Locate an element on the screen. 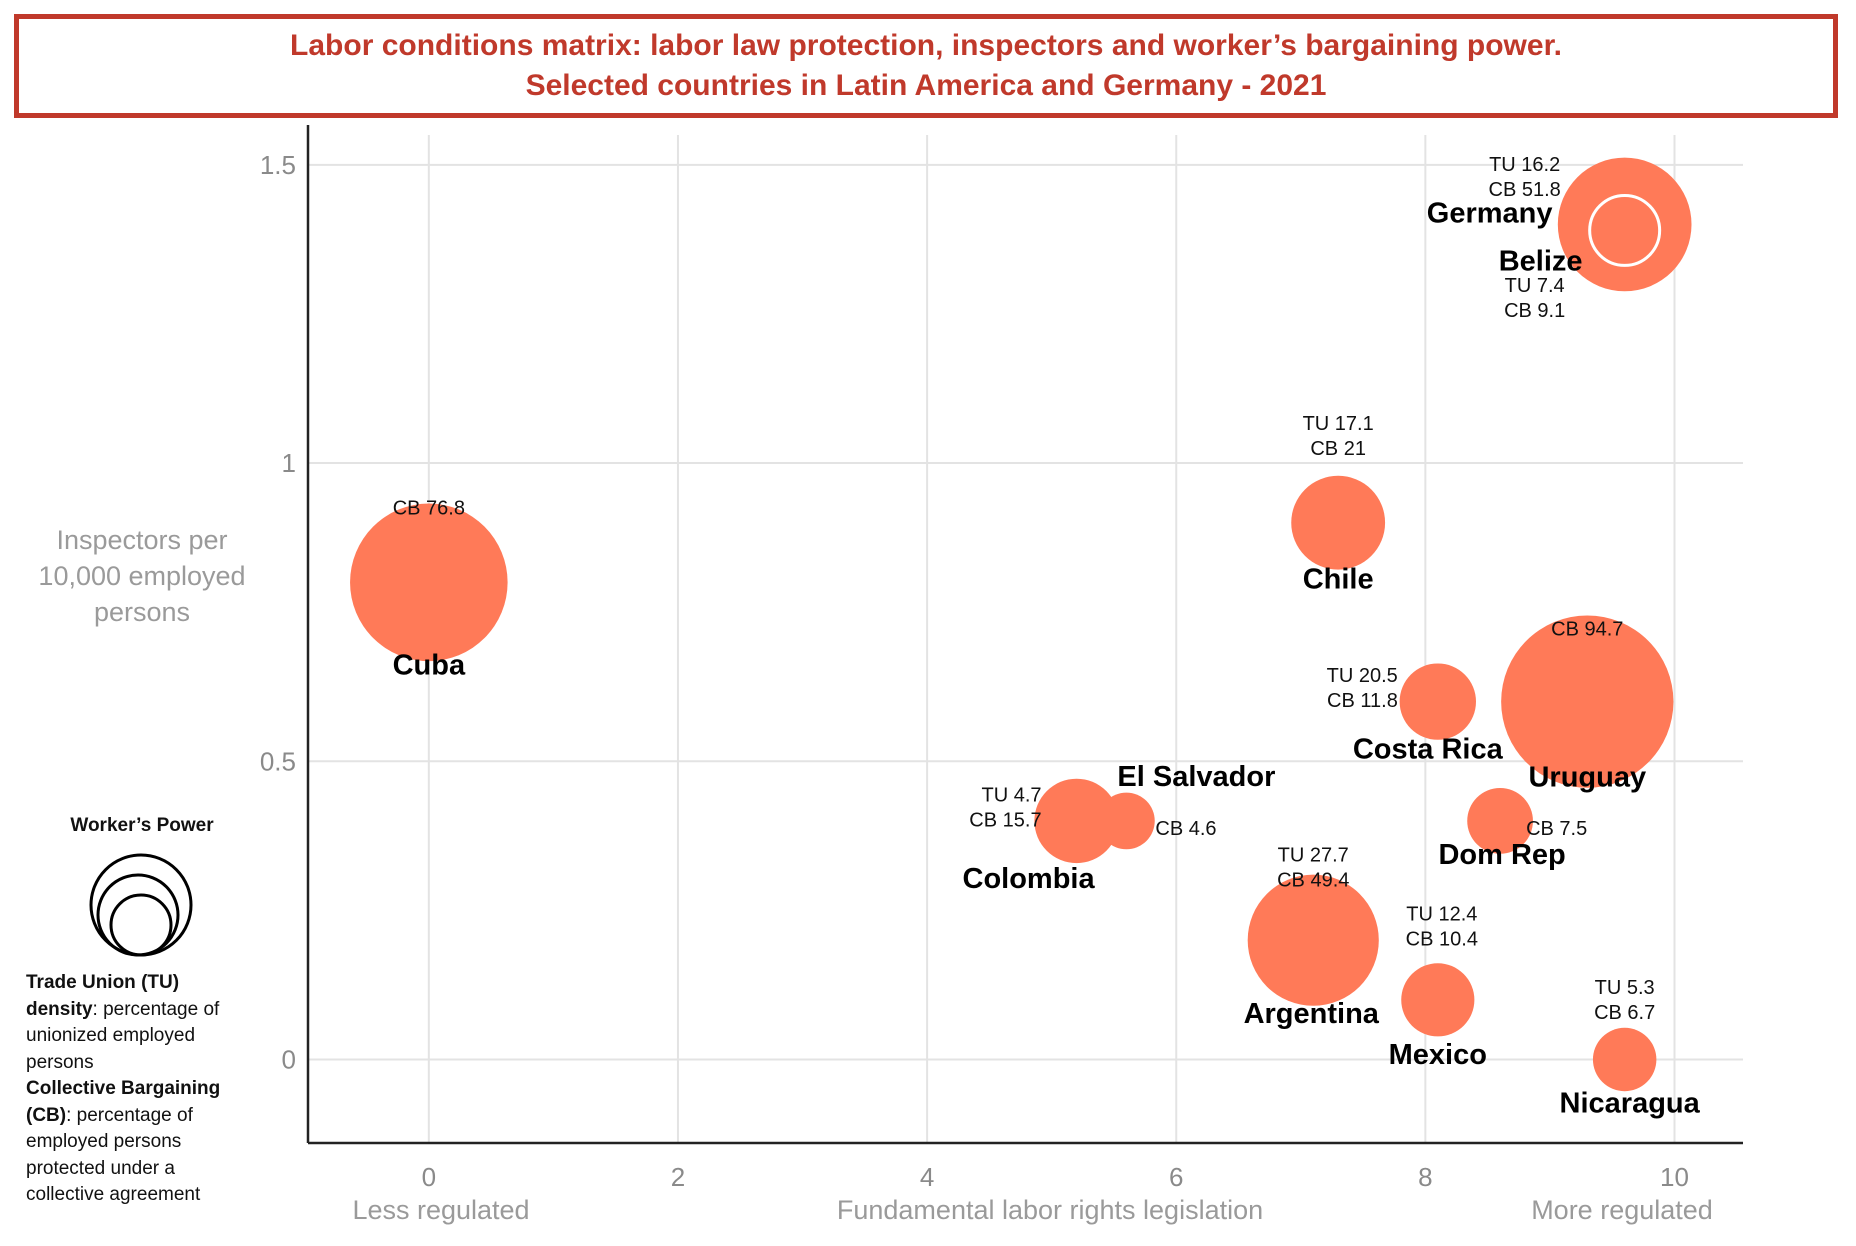  country-label-colombia: Colombia is located at coordinates (1029, 879).